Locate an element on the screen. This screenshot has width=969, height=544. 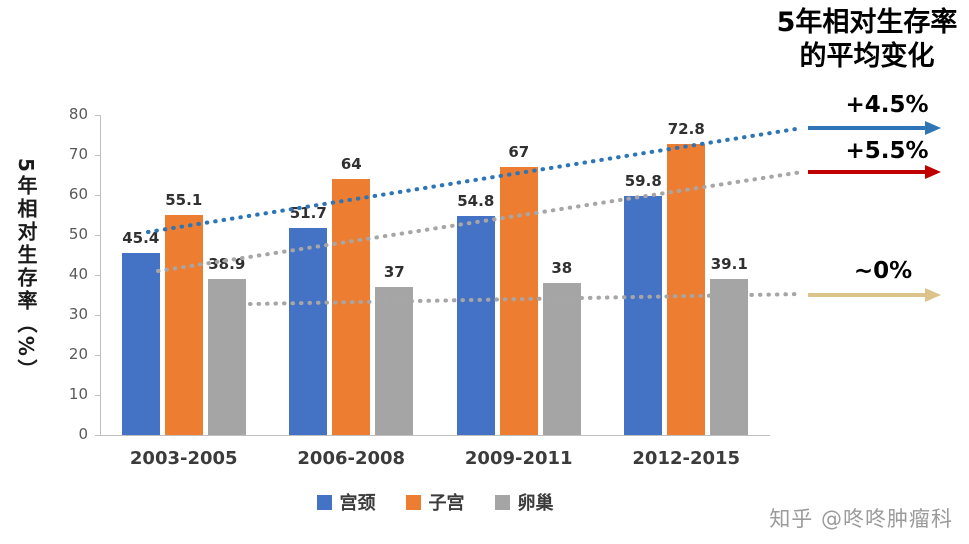
bar-data-label: 72.8 is located at coordinates (686, 128).